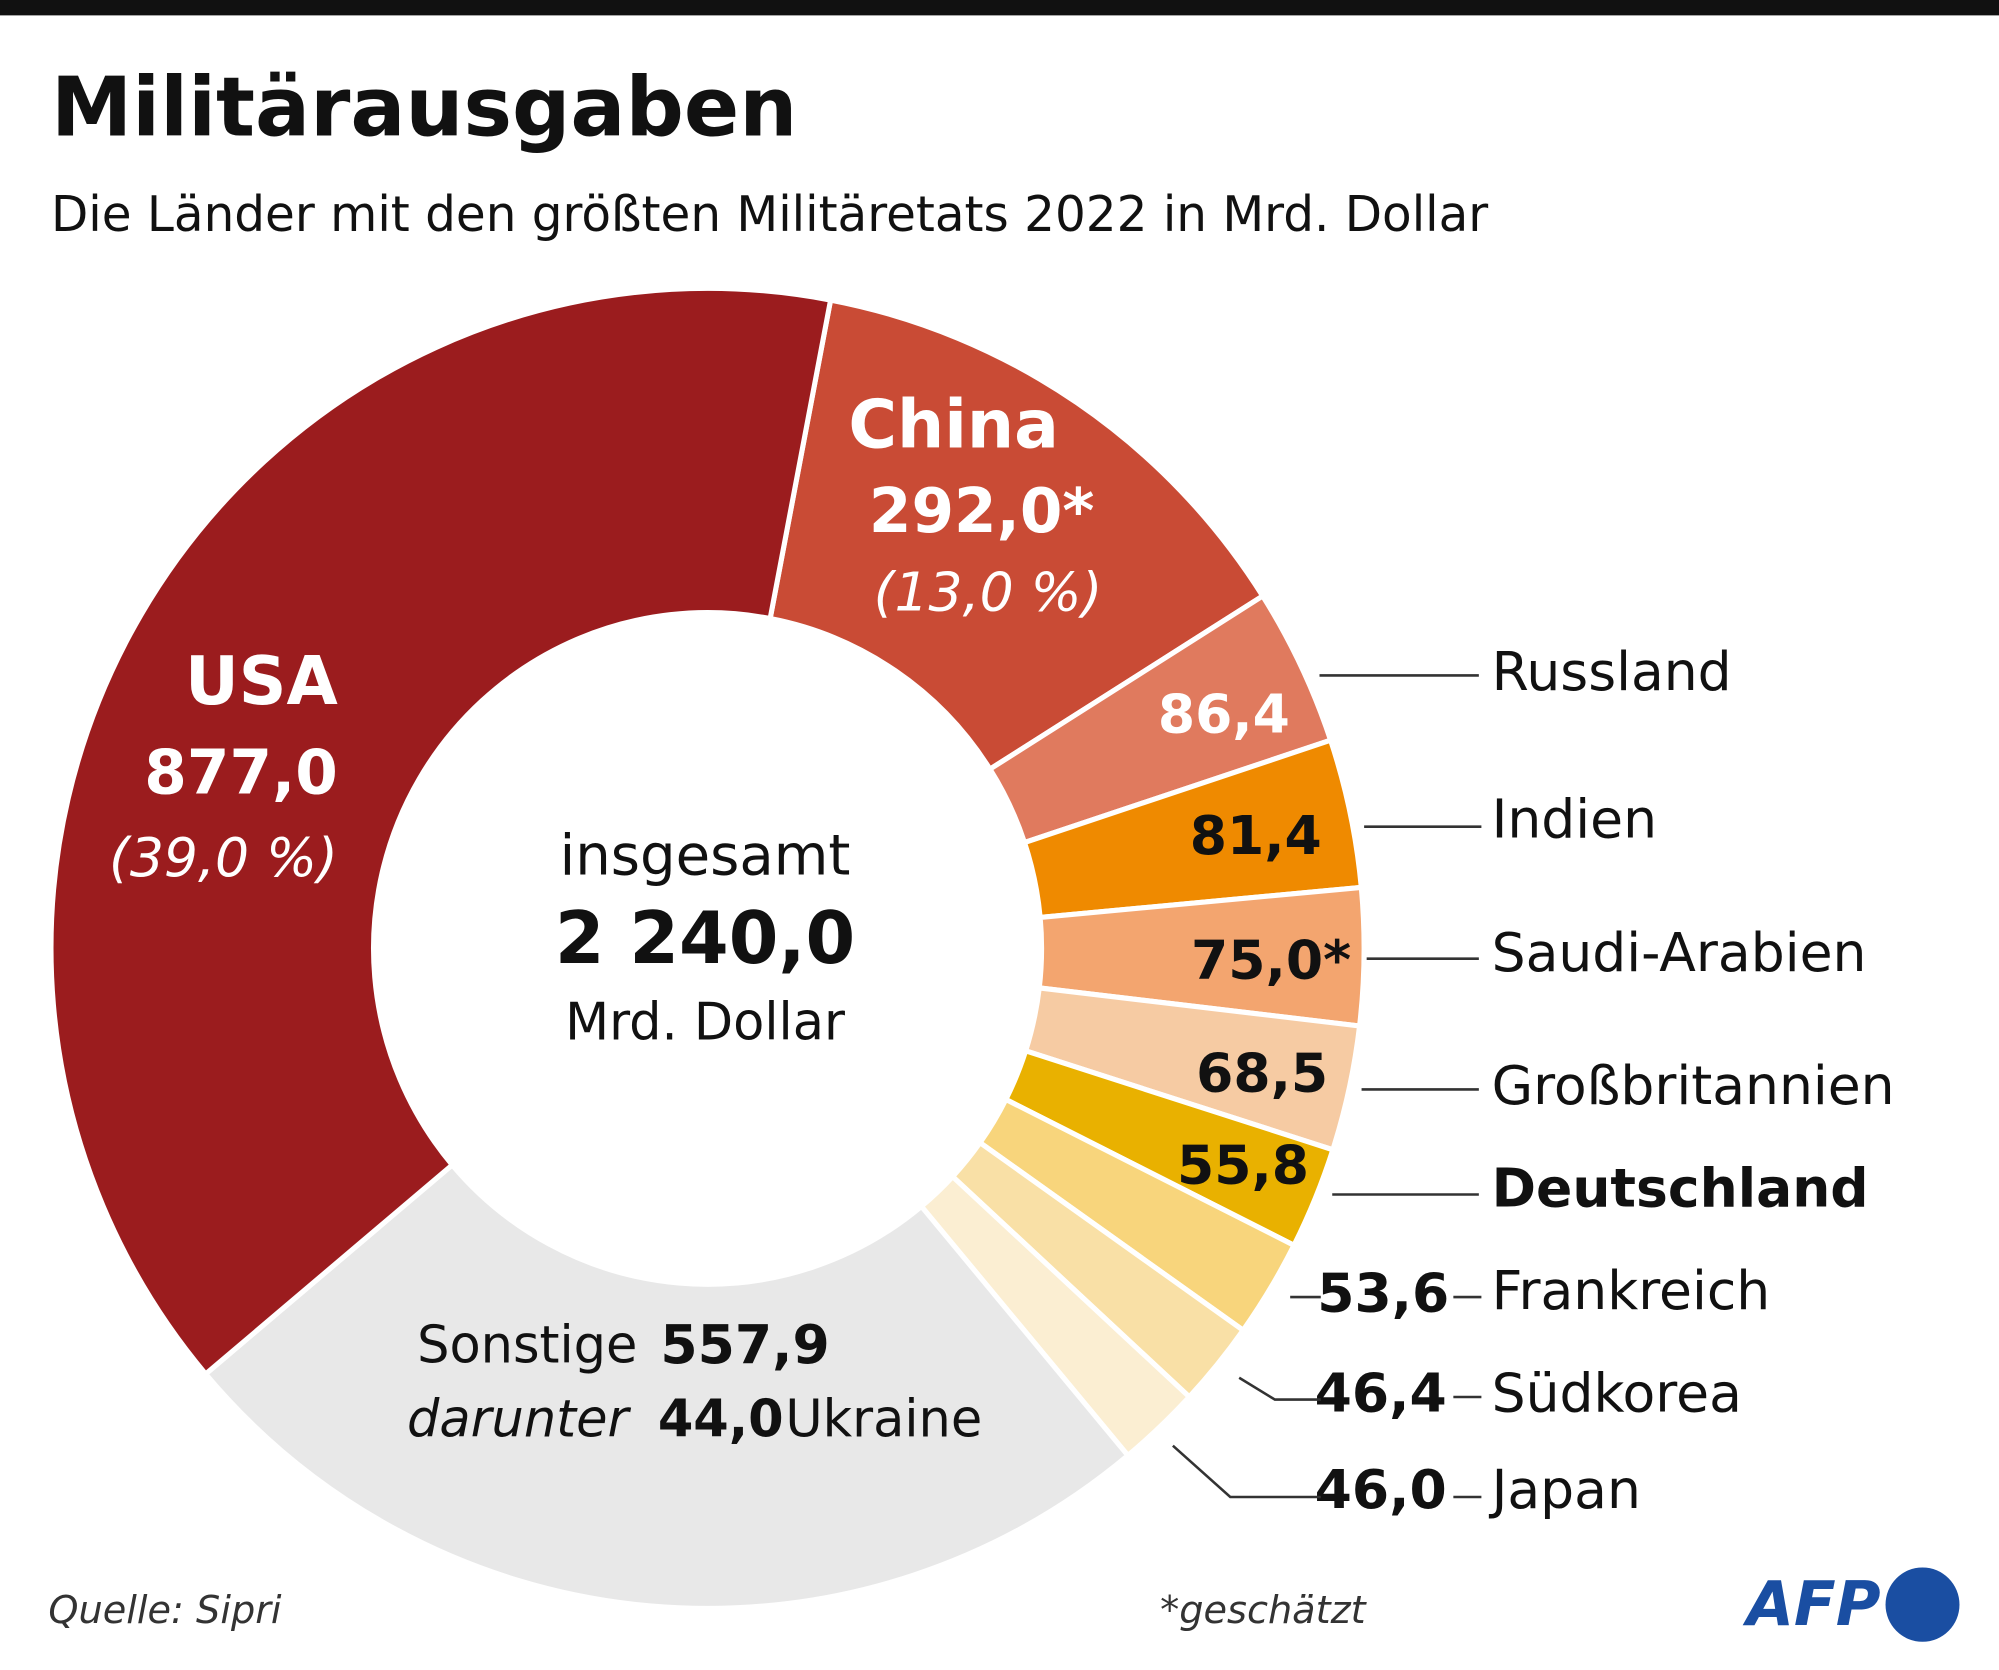 This screenshot has width=1999, height=1670. Describe the element at coordinates (1693, 1085) in the screenshot. I see `category-label: Großbritannien` at that location.